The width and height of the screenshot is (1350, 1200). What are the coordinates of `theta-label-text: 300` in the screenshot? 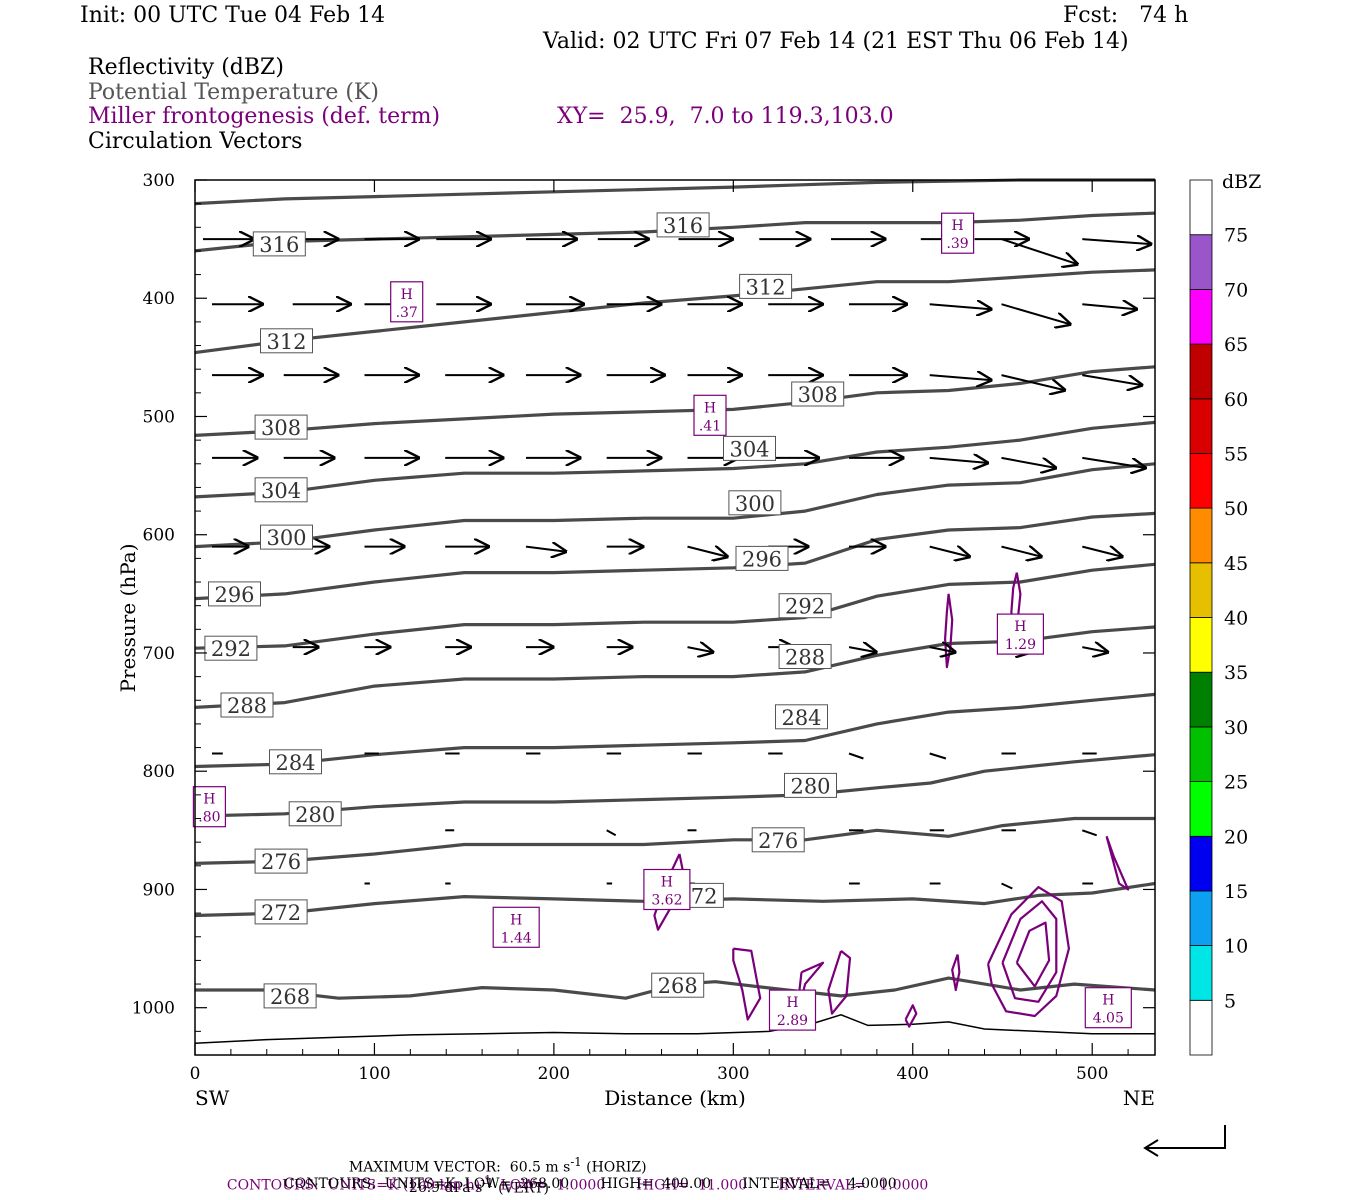 It's located at (286, 538).